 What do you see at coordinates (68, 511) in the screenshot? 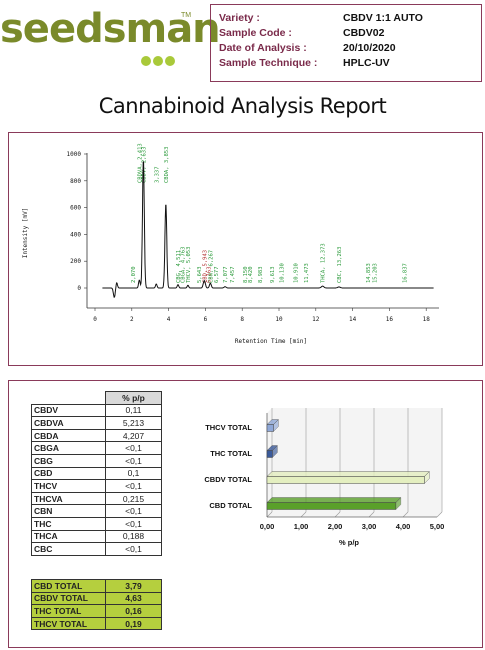
I see `cannabinoid-name: CBN` at bounding box center [68, 511].